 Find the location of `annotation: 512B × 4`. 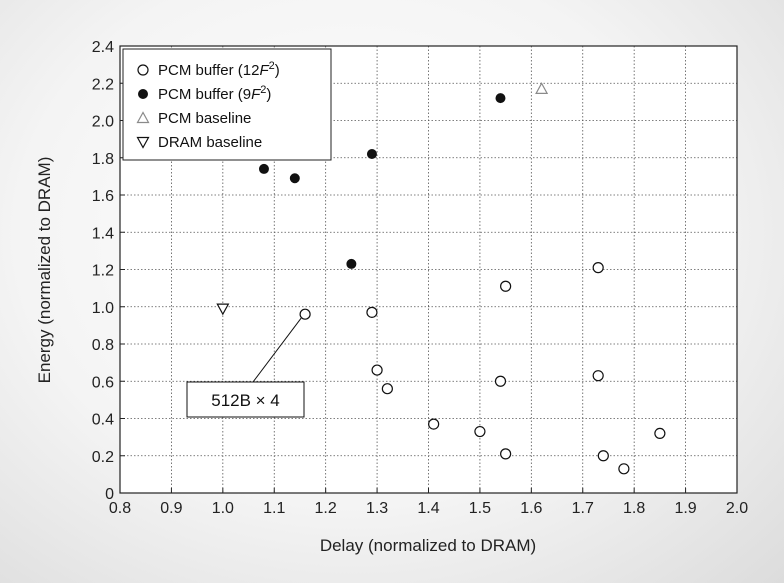

annotation: 512B × 4 is located at coordinates (245, 367).